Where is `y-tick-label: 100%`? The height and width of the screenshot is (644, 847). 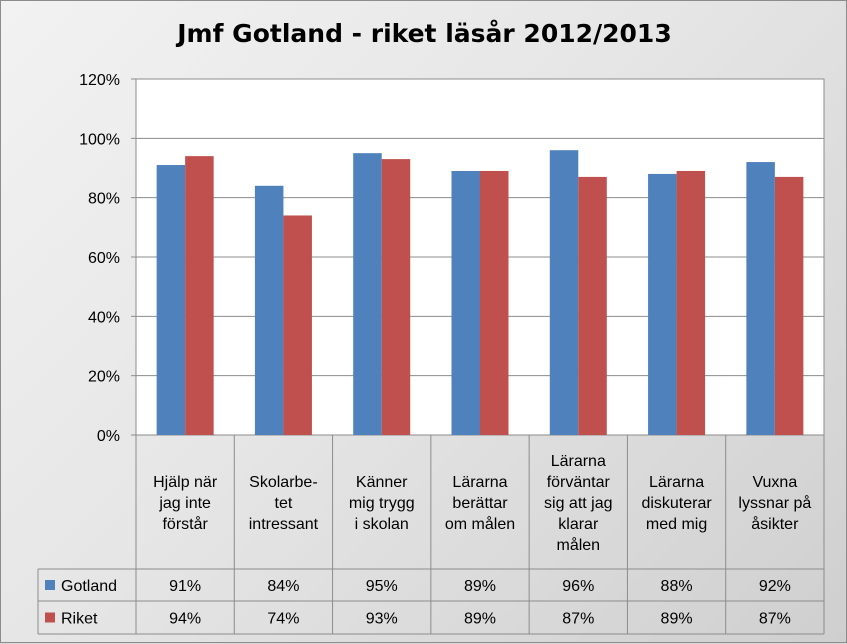 y-tick-label: 100% is located at coordinates (99, 139).